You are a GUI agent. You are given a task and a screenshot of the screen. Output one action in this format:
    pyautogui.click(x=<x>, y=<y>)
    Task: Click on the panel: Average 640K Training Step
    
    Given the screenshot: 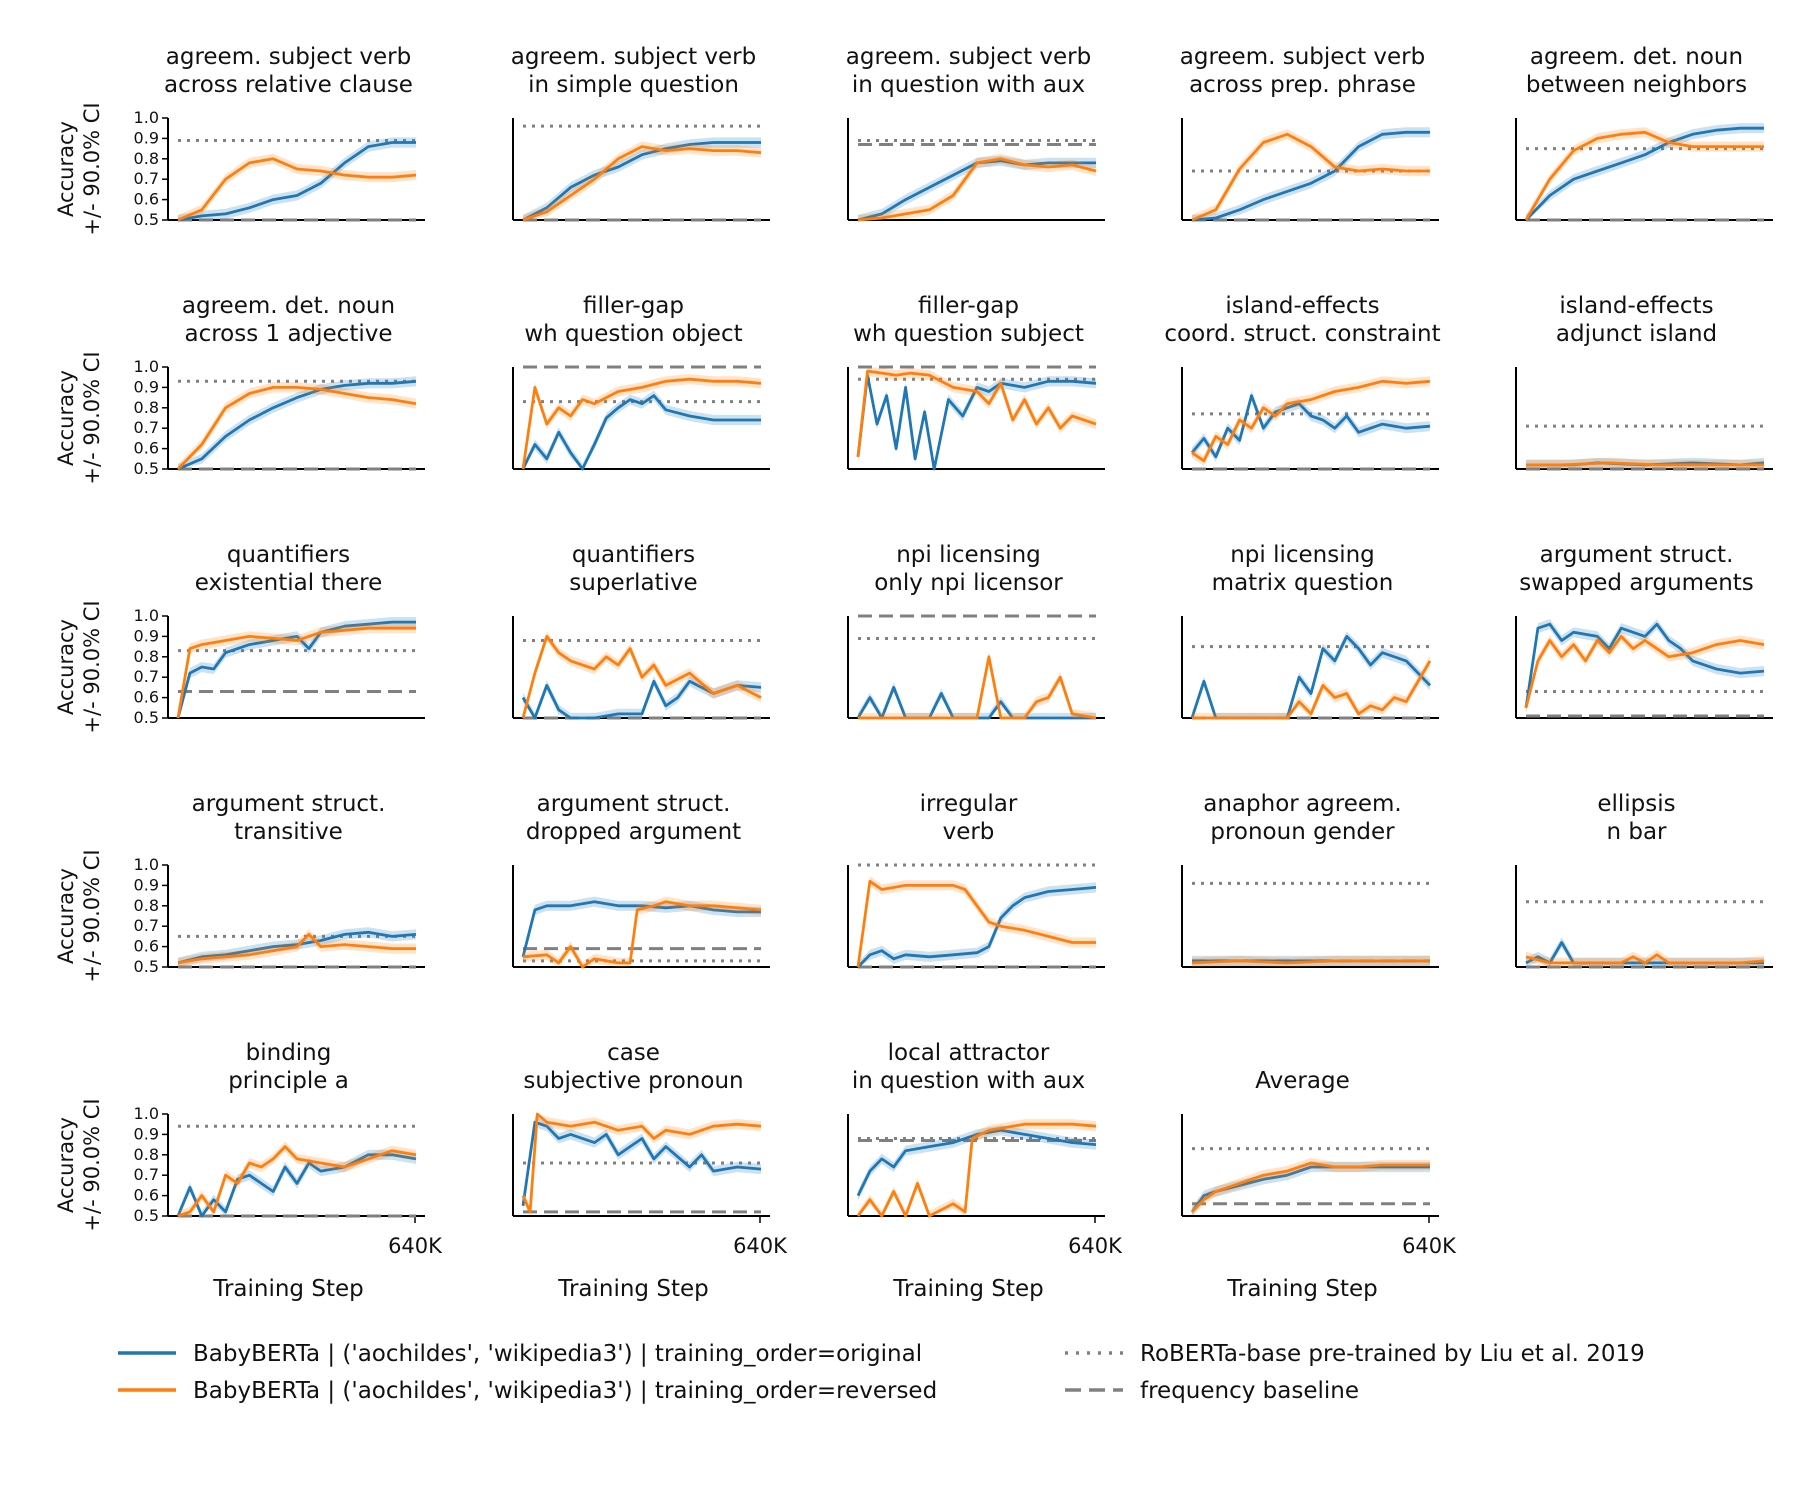 What is the action you would take?
    pyautogui.click(x=1319, y=1185)
    